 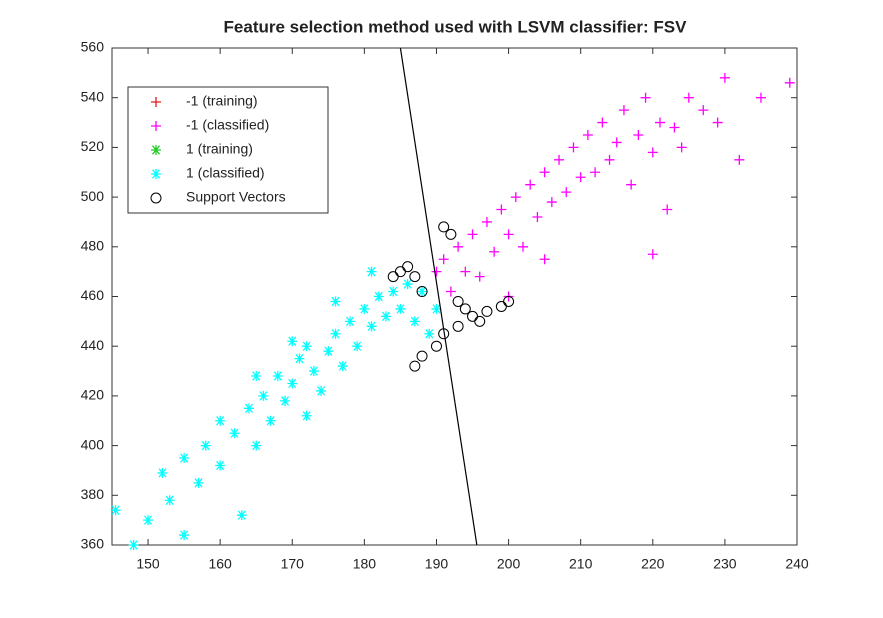 What do you see at coordinates (93, 295) in the screenshot?
I see `y-tick-label: 460` at bounding box center [93, 295].